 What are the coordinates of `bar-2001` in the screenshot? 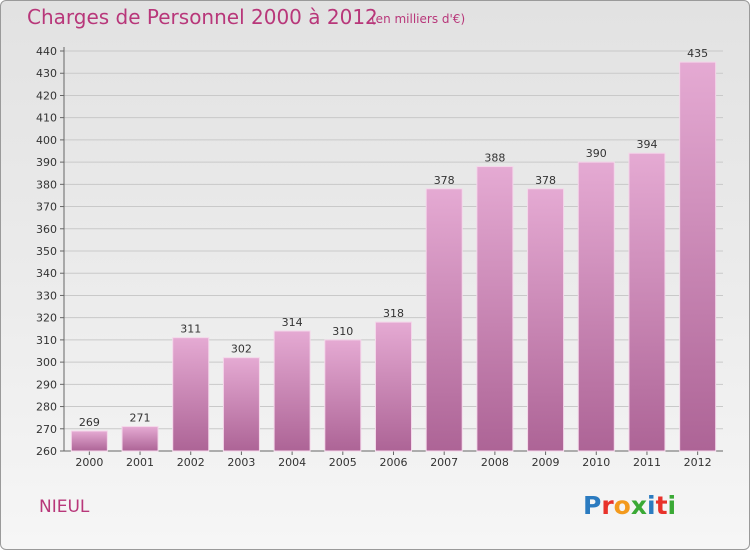 It's located at (140, 439).